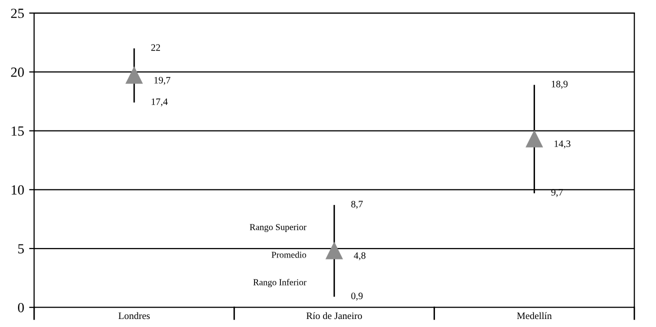 This screenshot has width=656, height=327. I want to click on data-label: 14,3, so click(562, 144).